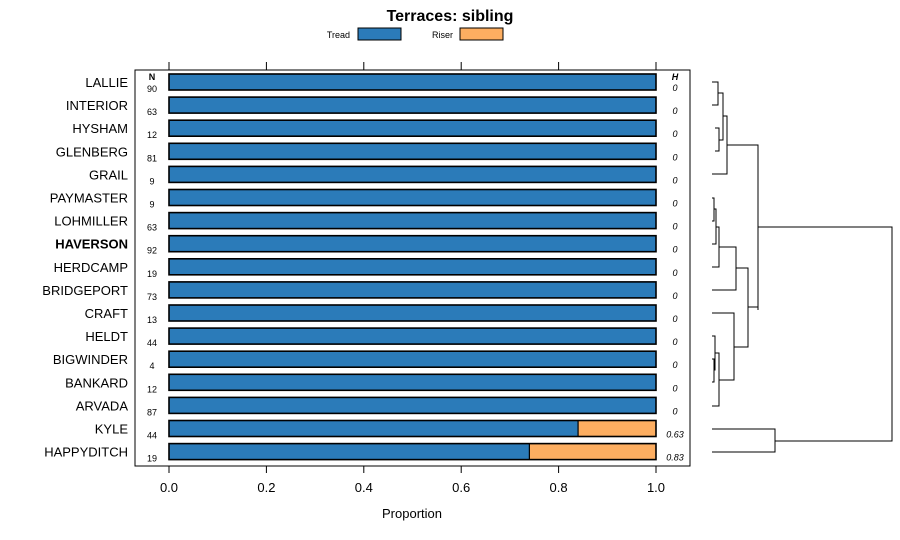 The width and height of the screenshot is (900, 540). What do you see at coordinates (675, 77) in the screenshot?
I see `h-header: H` at bounding box center [675, 77].